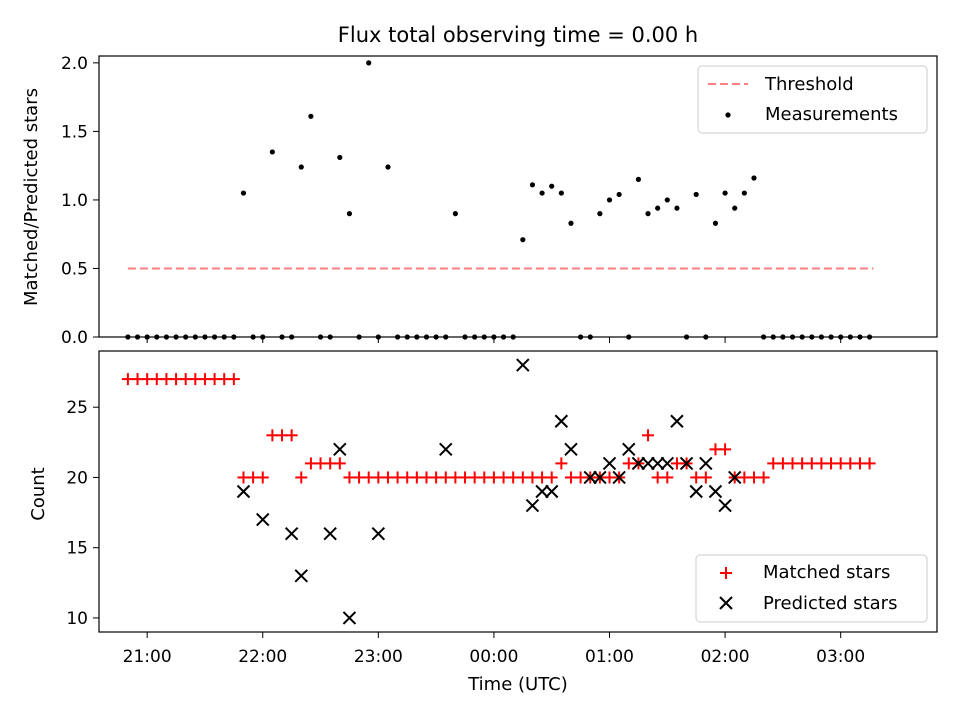 Image resolution: width=960 pixels, height=720 pixels. I want to click on x-tick-label: 21:00, so click(147, 657).